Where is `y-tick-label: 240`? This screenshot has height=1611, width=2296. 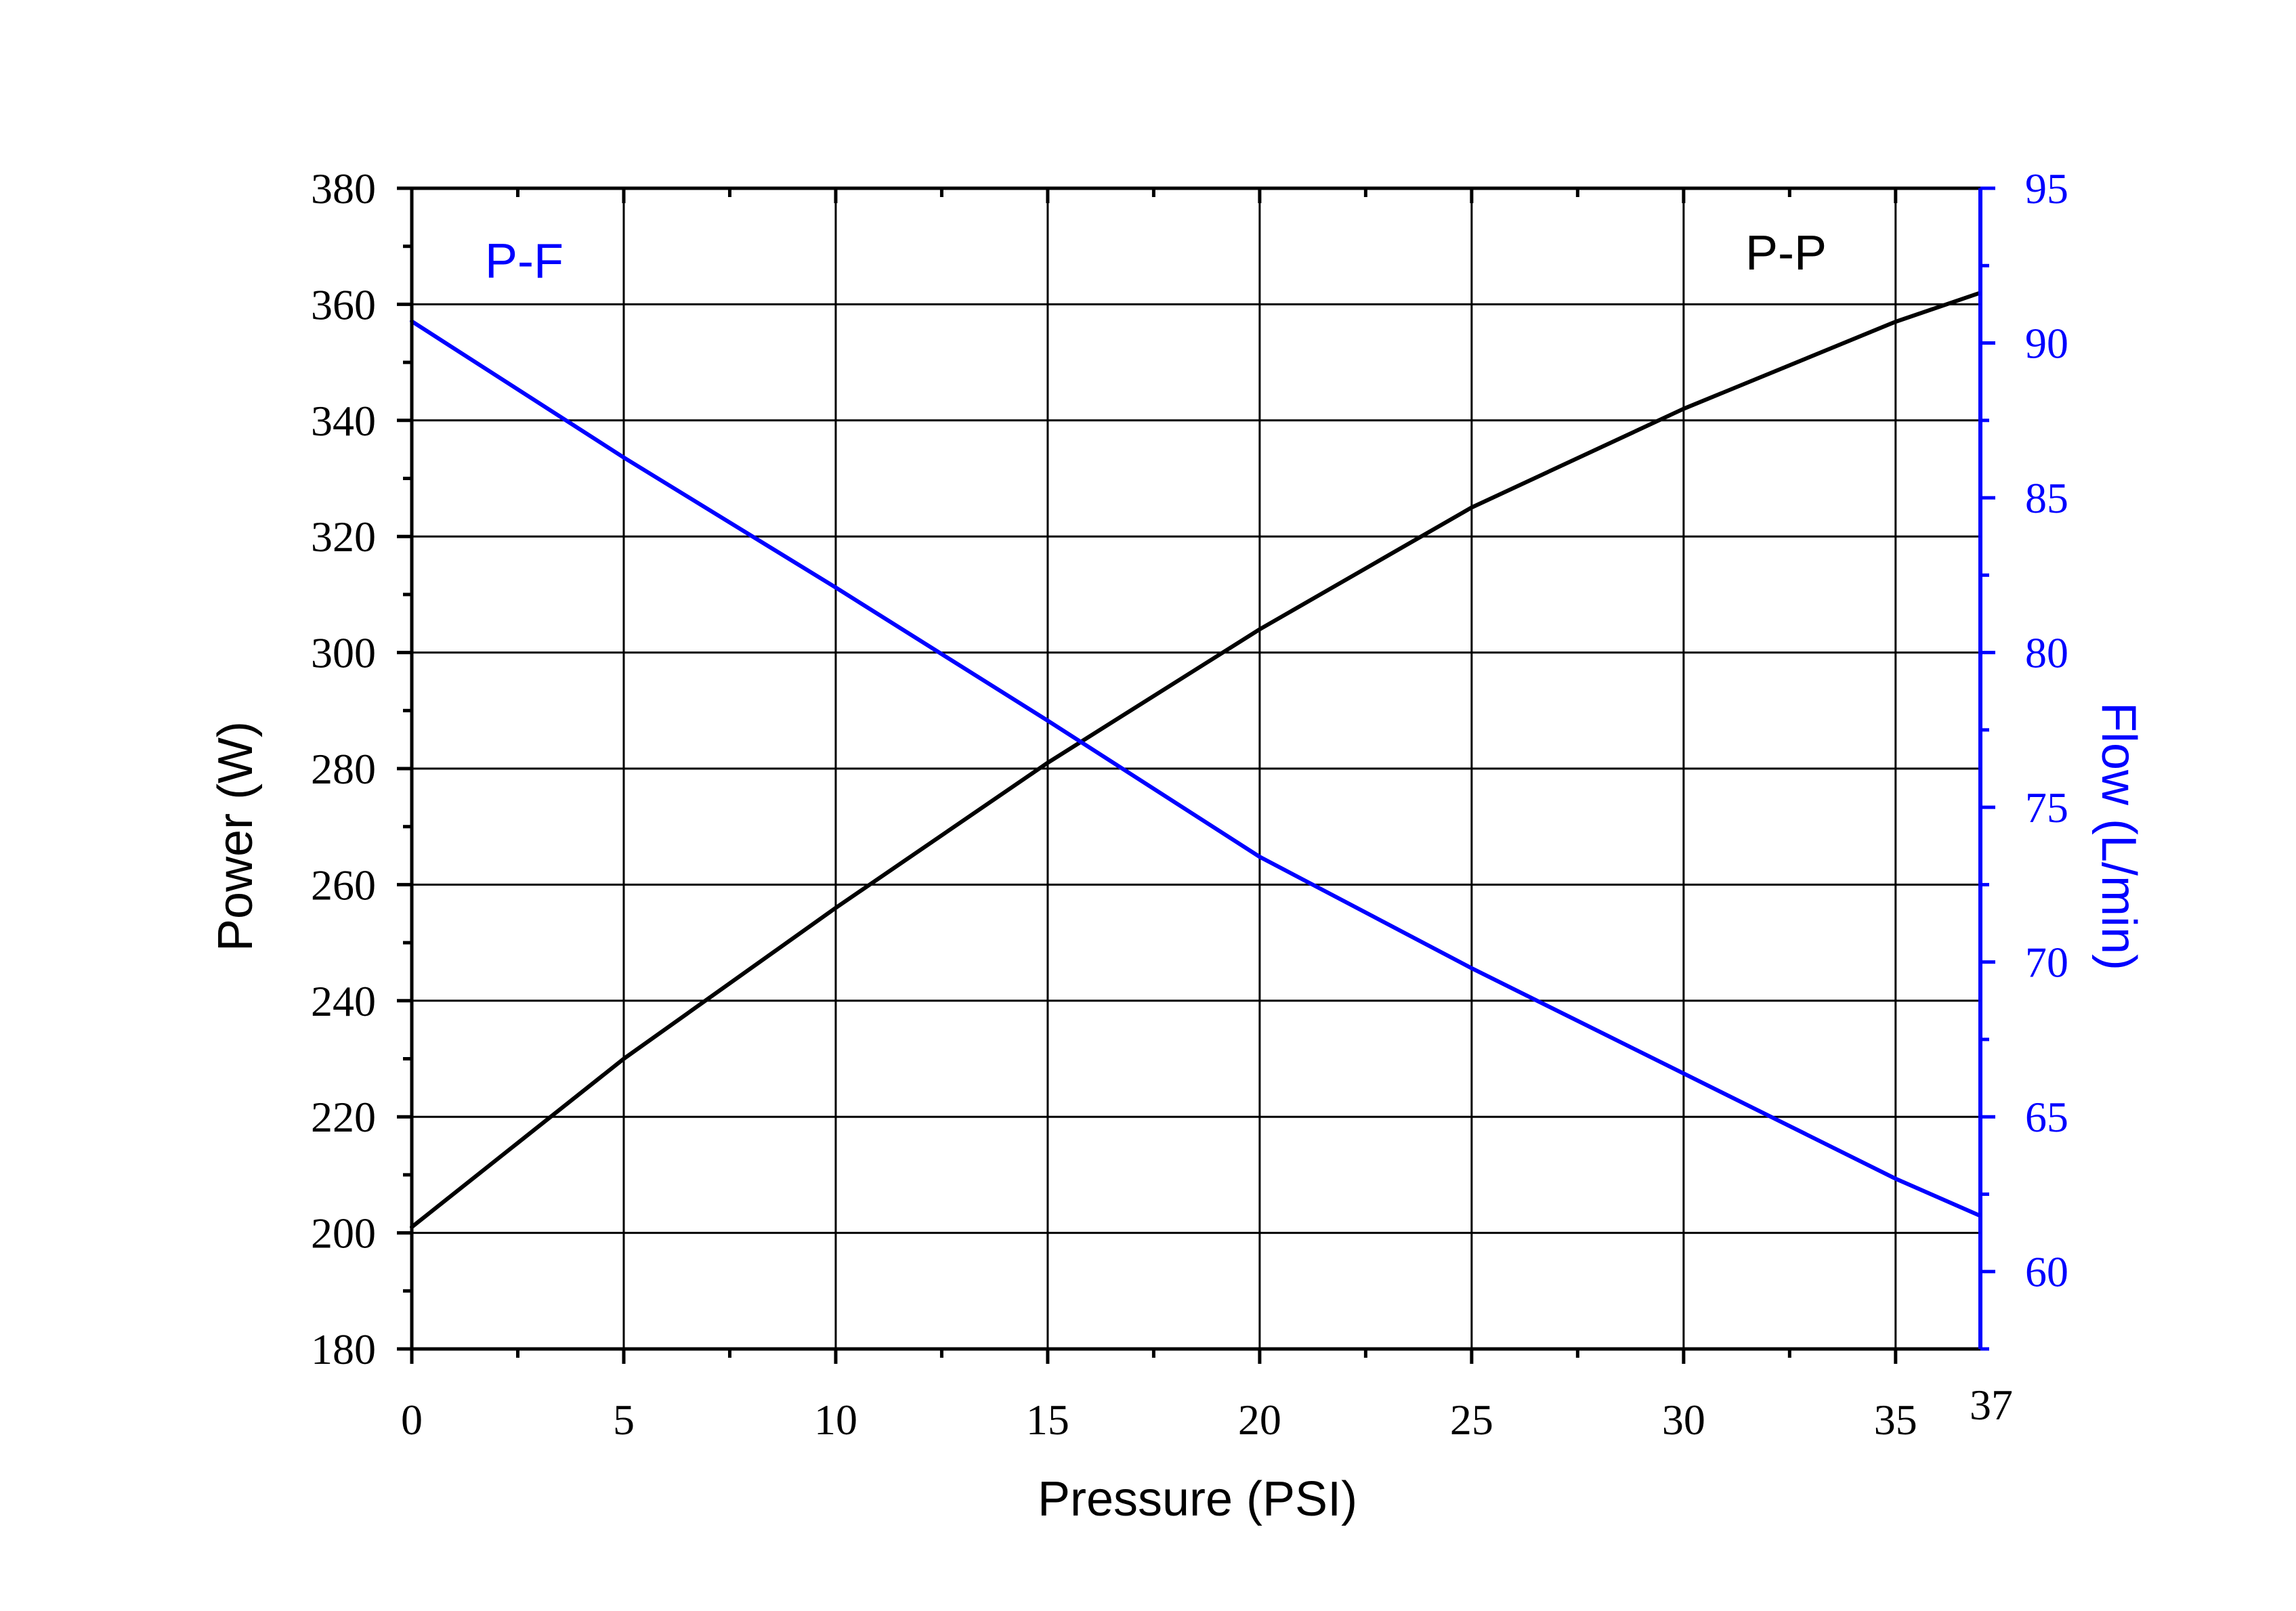 y-tick-label: 240 is located at coordinates (343, 1001).